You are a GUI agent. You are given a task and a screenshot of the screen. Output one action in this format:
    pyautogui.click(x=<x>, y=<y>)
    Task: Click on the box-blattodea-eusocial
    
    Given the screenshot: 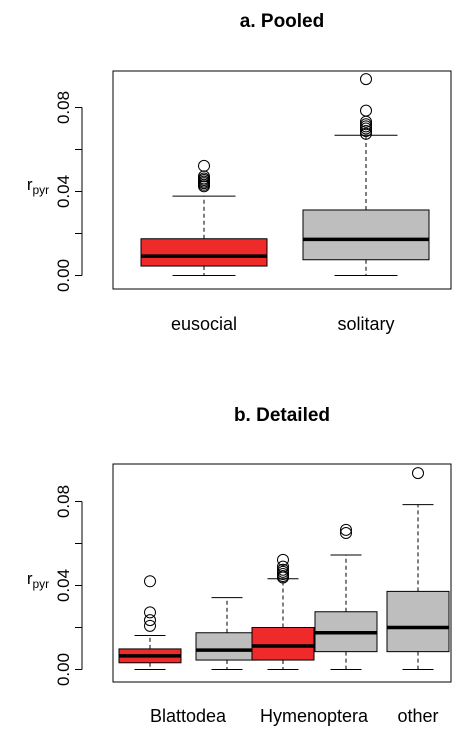 What is the action you would take?
    pyautogui.click(x=150, y=622)
    